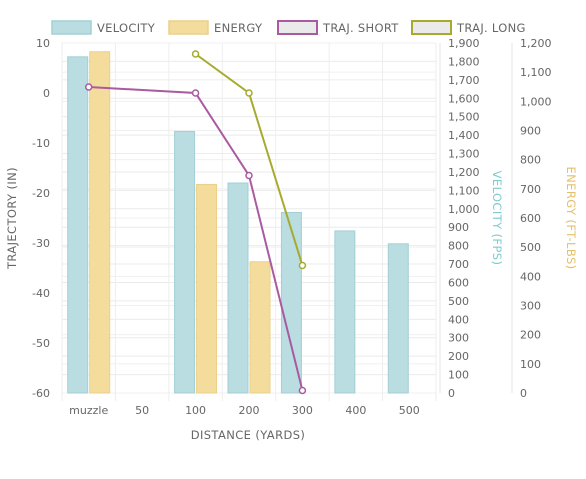 Image resolution: width=586 pixels, height=479 pixels. I want to click on tick-label-energy: 400, so click(530, 276).